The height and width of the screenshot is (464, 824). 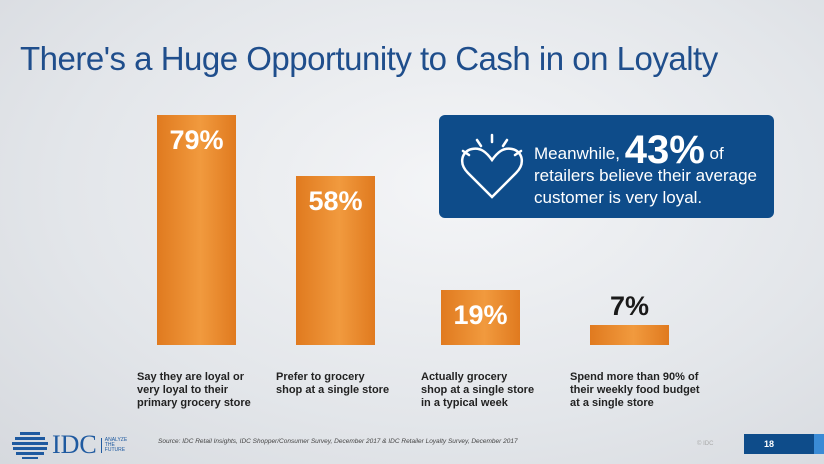 What do you see at coordinates (779, 444) in the screenshot?
I see `page-number: 18` at bounding box center [779, 444].